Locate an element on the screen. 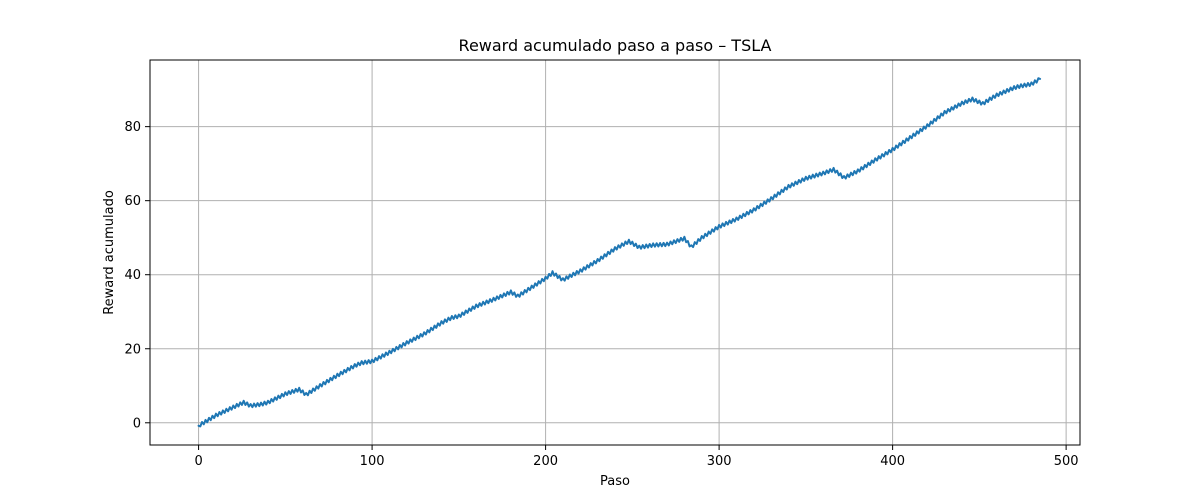  x-tick-label: 400 is located at coordinates (892, 461).